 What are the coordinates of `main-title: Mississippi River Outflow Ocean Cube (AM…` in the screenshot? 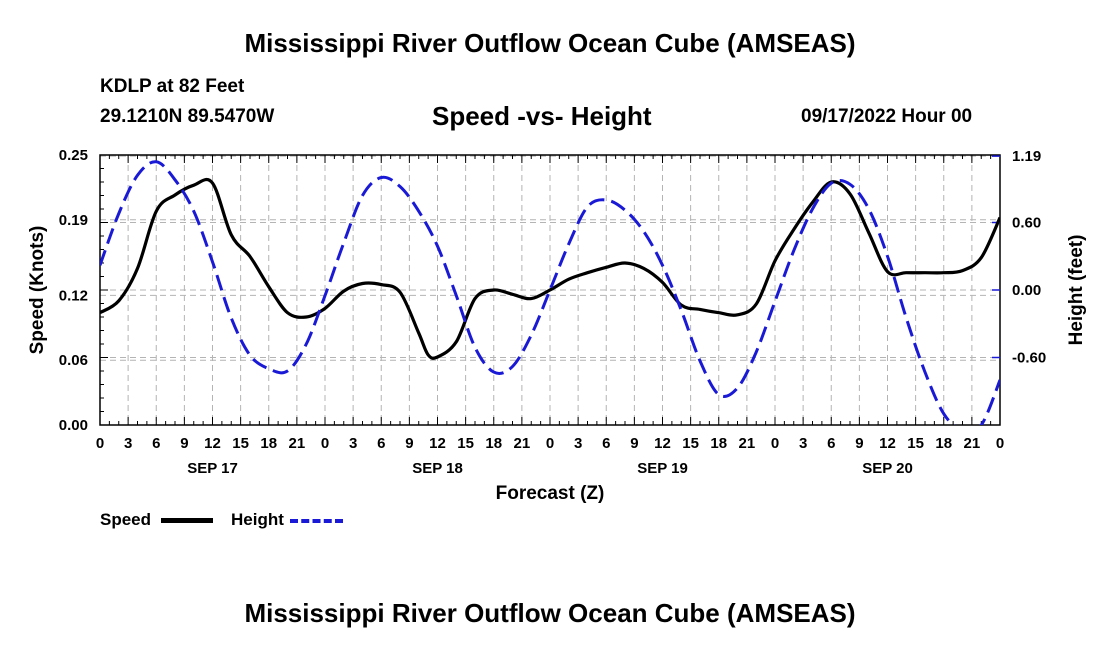 It's located at (550, 43).